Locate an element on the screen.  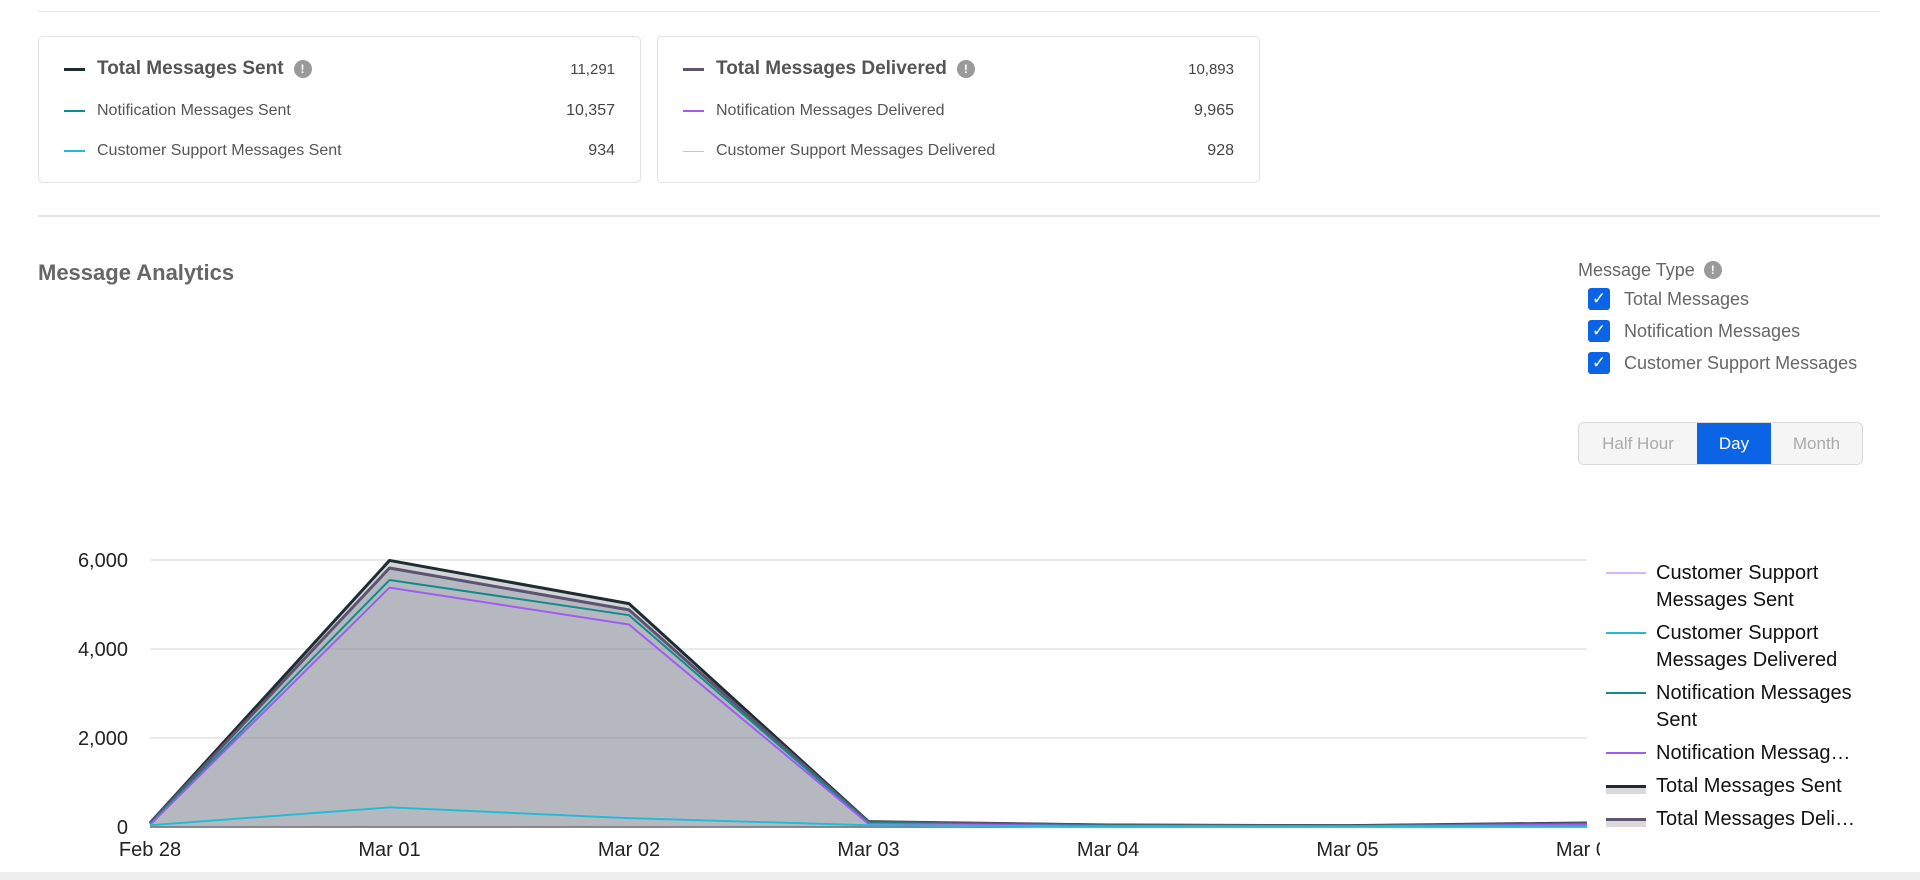
filter-option-customer-support: ✓ Customer Support Messages is located at coordinates (1743, 363).